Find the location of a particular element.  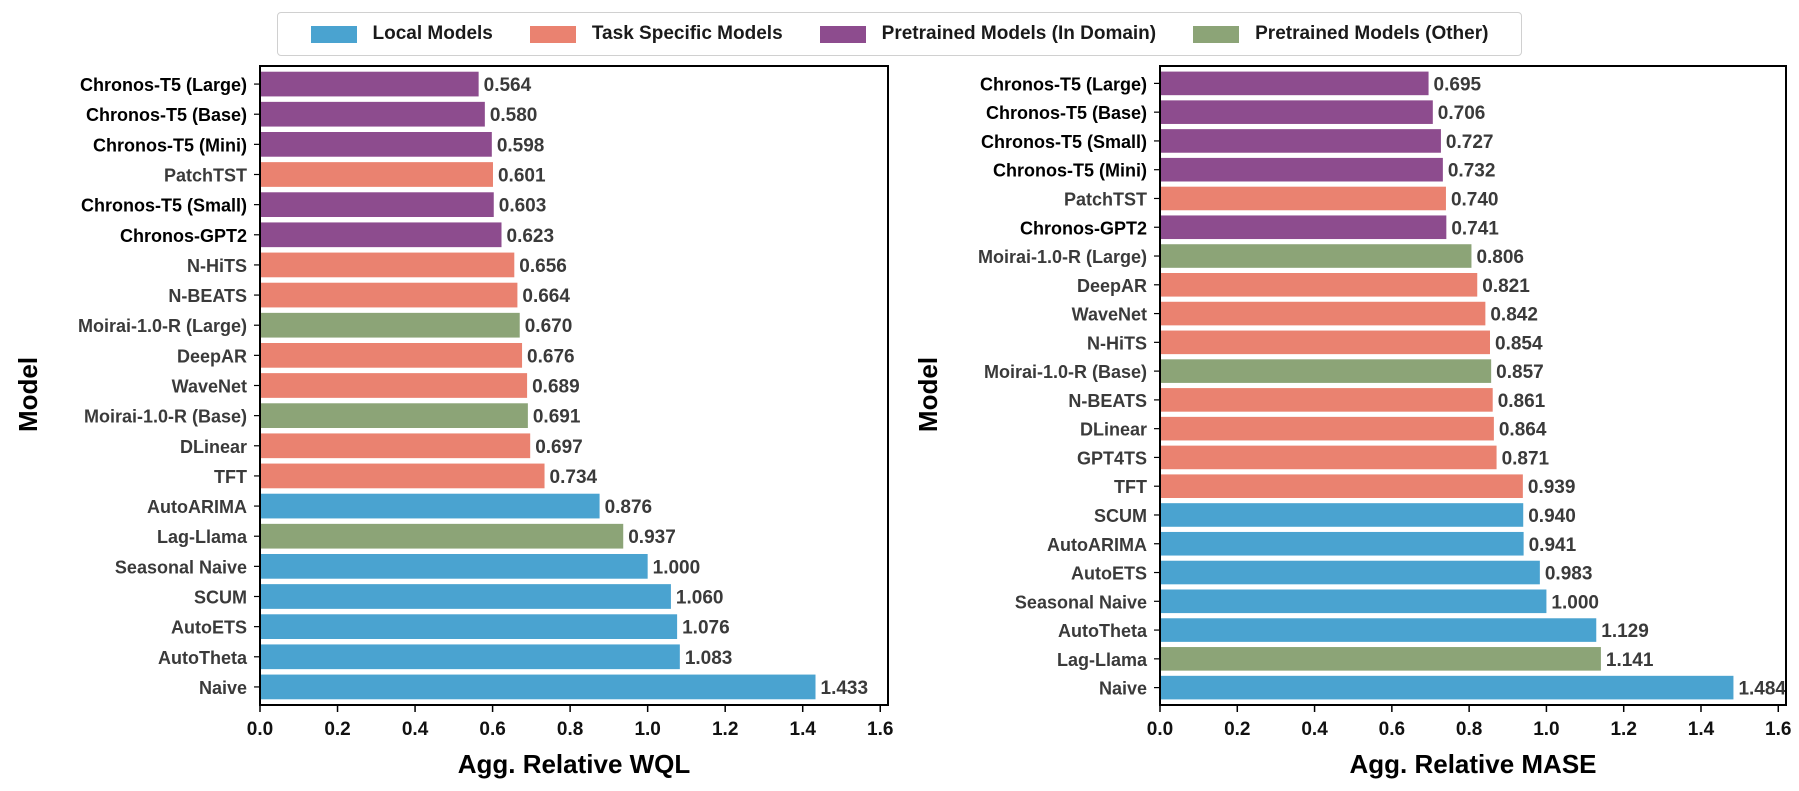

category-label: AutoETS is located at coordinates (209, 628).